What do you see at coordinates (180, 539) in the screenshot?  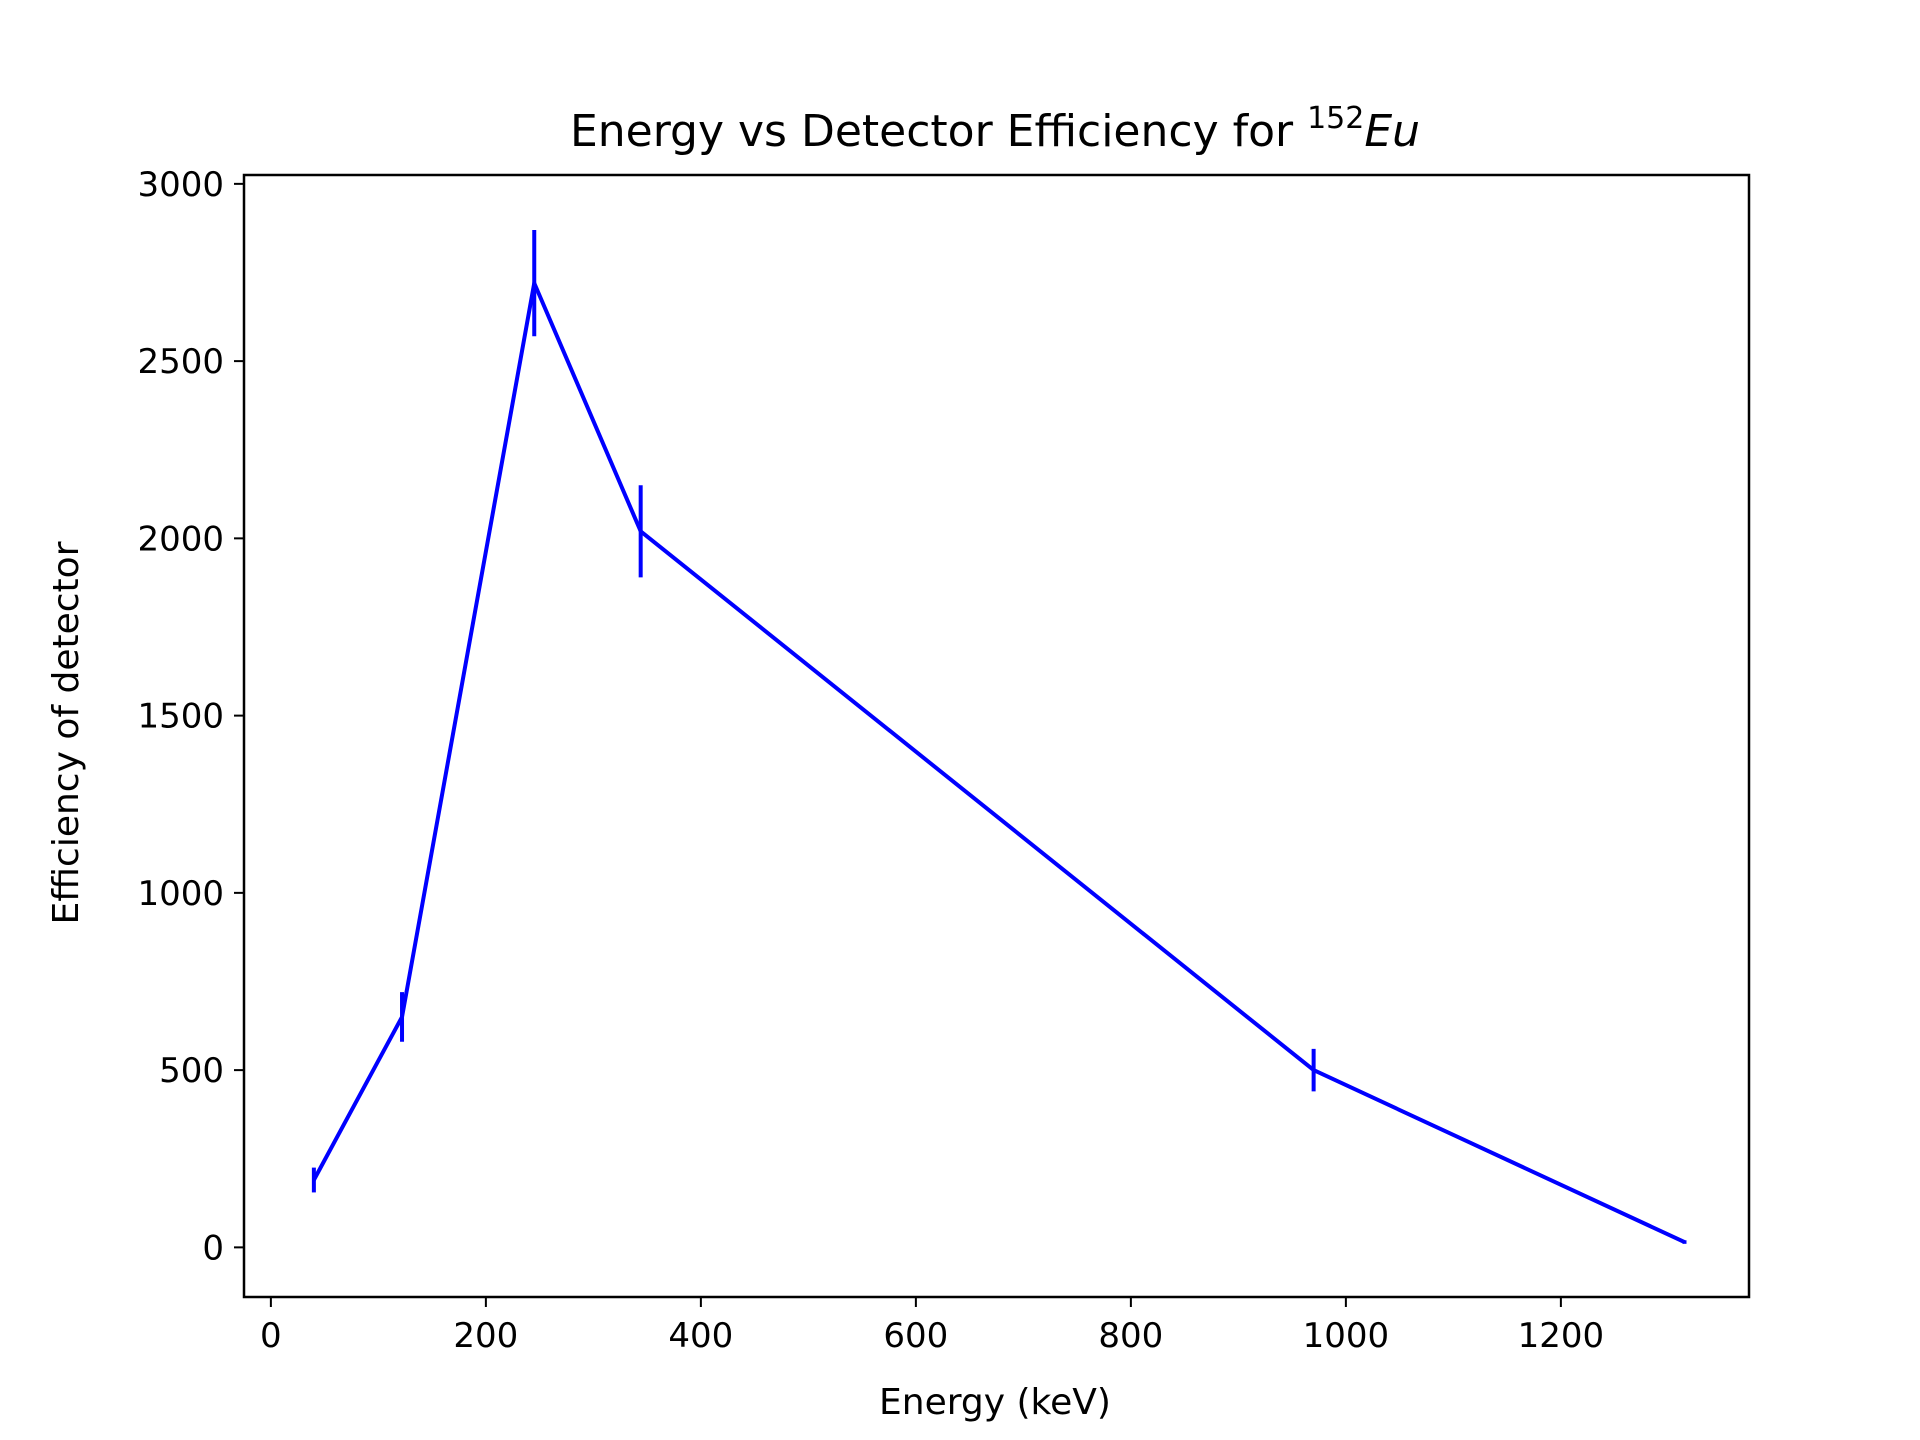 I see `y-tick-label: 2000` at bounding box center [180, 539].